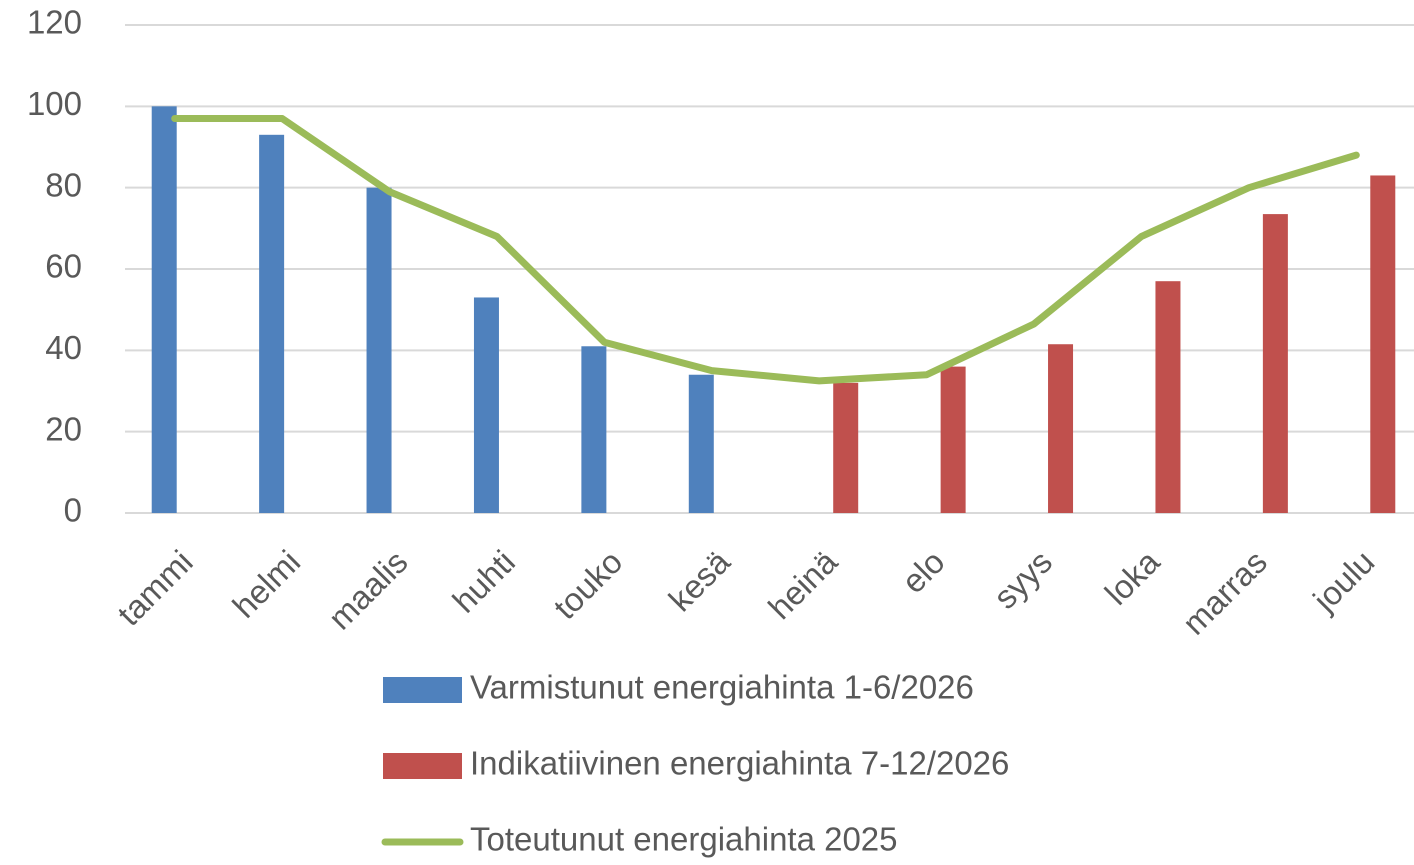 This screenshot has width=1414, height=865. Describe the element at coordinates (54, 22) in the screenshot. I see `y-tick-label: 120` at that location.